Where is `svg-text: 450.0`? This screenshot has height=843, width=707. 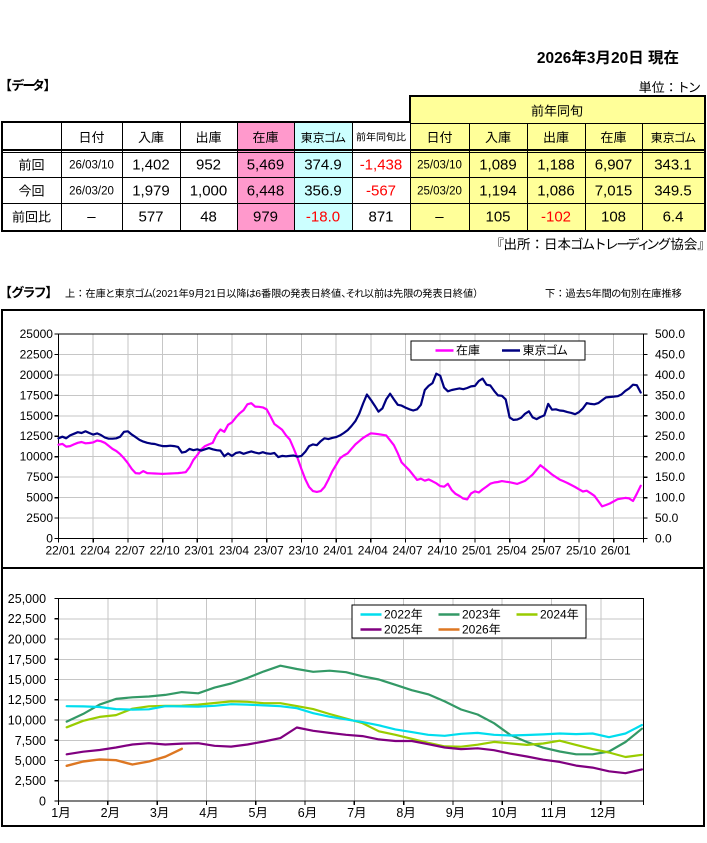
svg-text: 450.0 is located at coordinates (670, 354).